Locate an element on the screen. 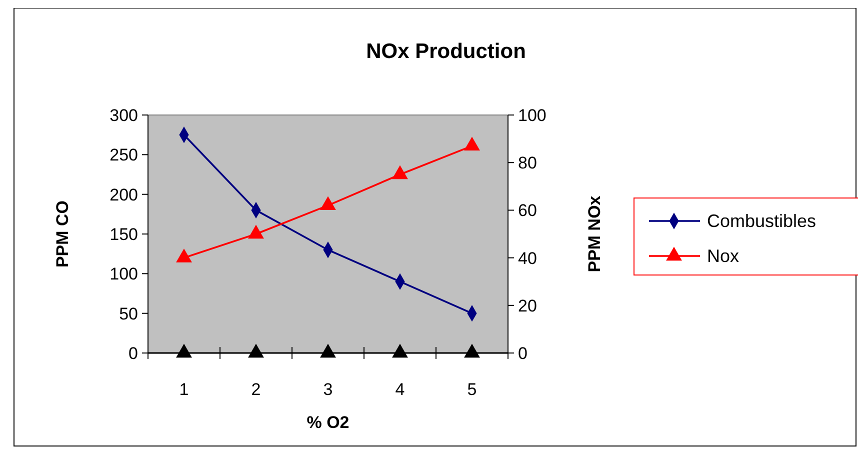  chart-title: NOx Production is located at coordinates (446, 51).